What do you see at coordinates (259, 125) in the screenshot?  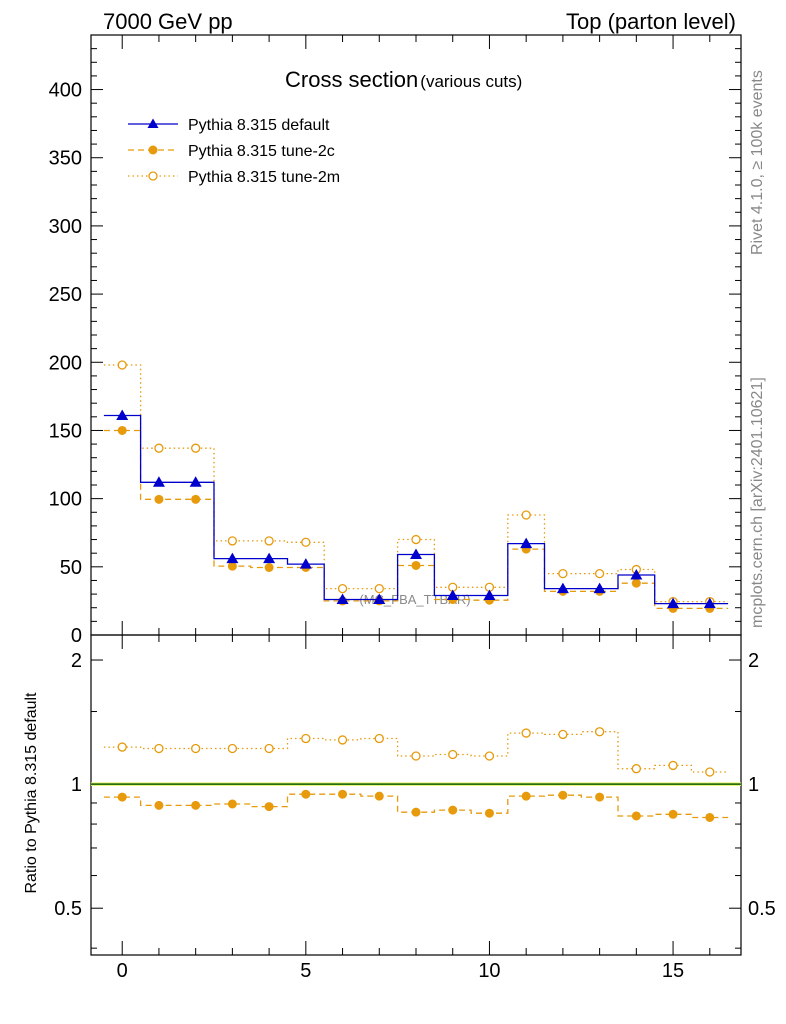 I see `legend-label-default: Pythia 8.315 default` at bounding box center [259, 125].